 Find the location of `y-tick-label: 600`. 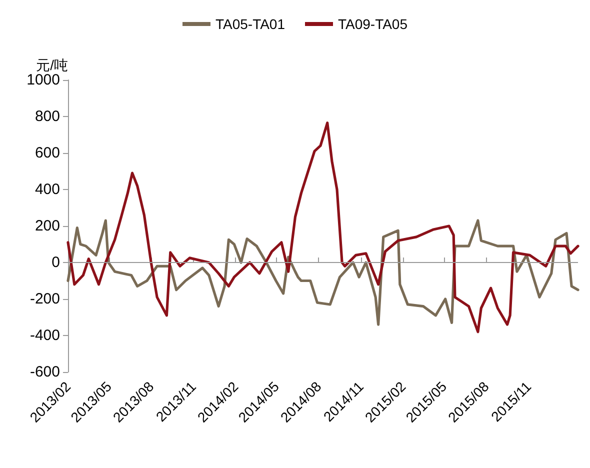

y-tick-label: 600 is located at coordinates (47, 153).